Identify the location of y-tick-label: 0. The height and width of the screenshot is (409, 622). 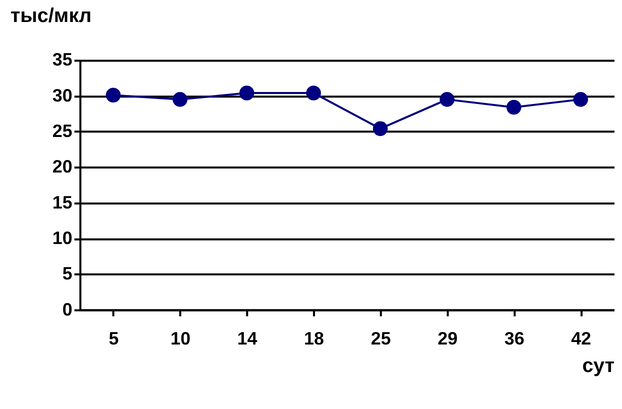
(67, 309).